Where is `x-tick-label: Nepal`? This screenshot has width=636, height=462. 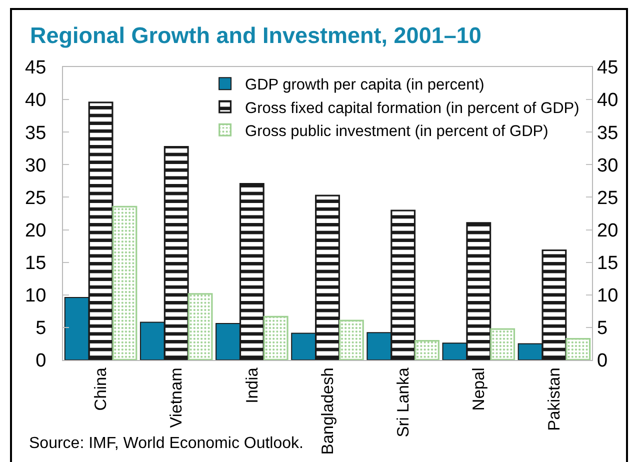 x-tick-label: Nepal is located at coordinates (479, 389).